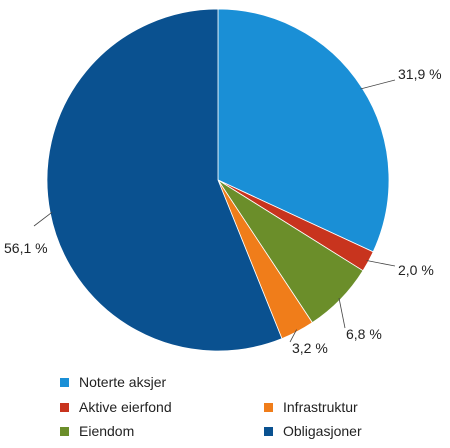  I want to click on data-label: 6,8 %, so click(364, 334).